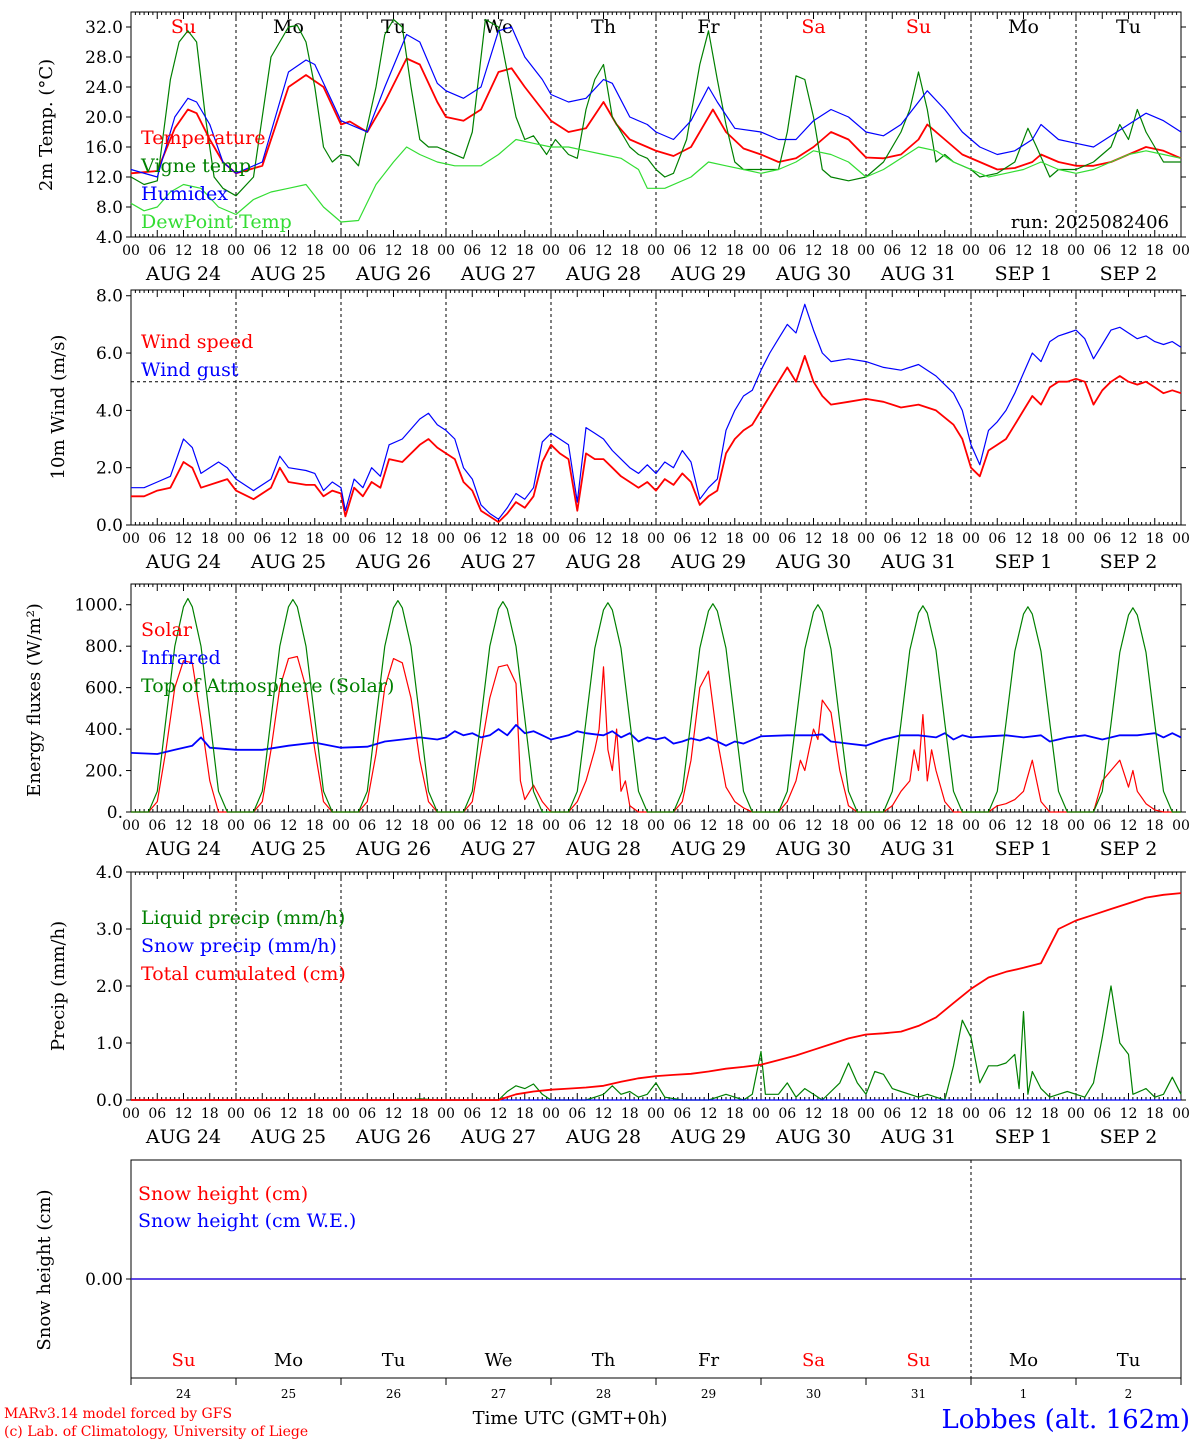 The height and width of the screenshot is (1440, 1194). I want to click on y-tick-label: 2.0, so click(109, 987).